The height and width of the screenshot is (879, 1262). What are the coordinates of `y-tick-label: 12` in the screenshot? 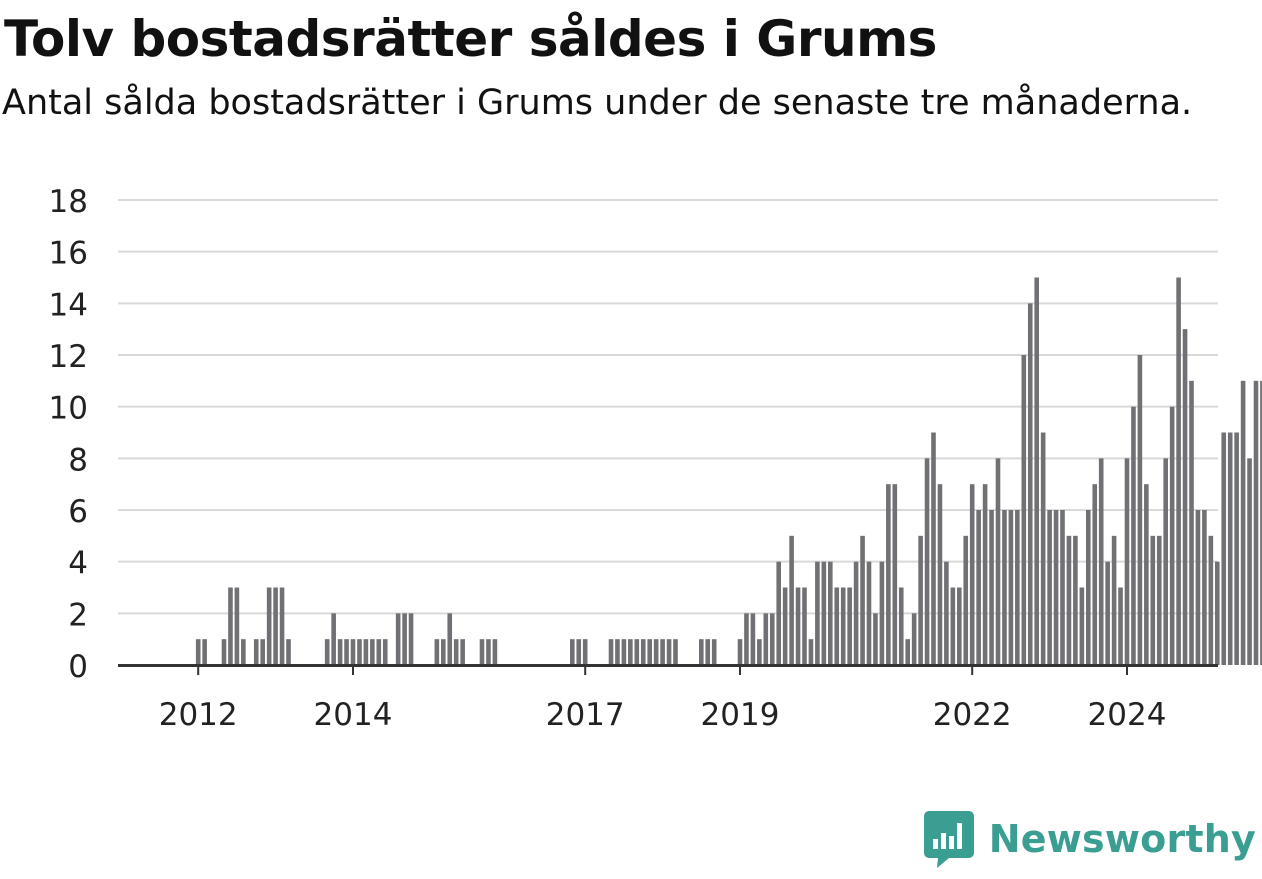 It's located at (68, 357).